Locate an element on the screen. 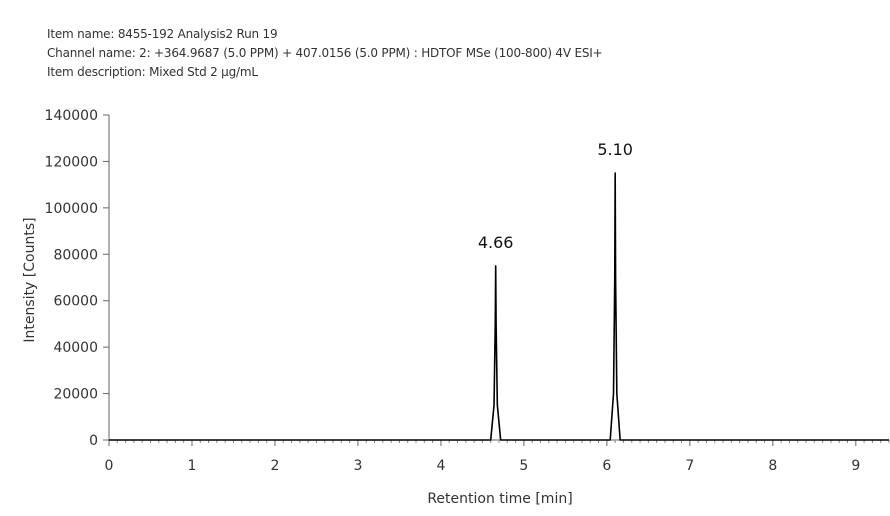 Image resolution: width=890 pixels, height=516 pixels. x-tick-label: 8 is located at coordinates (772, 466).